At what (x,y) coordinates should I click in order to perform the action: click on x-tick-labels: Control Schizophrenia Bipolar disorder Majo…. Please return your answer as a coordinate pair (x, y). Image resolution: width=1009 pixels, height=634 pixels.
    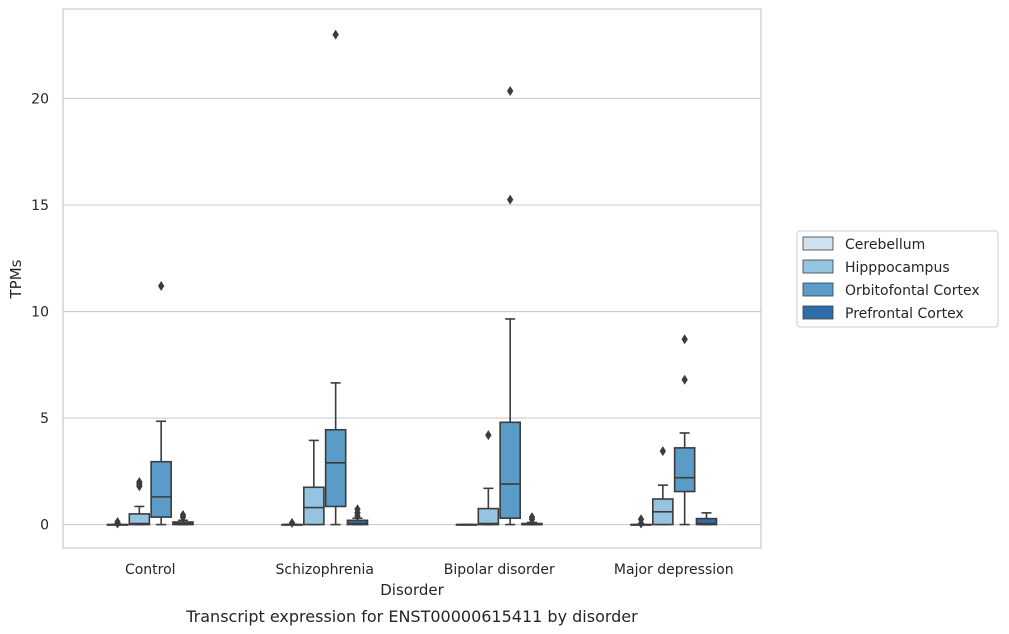
    Looking at the image, I should click on (429, 570).